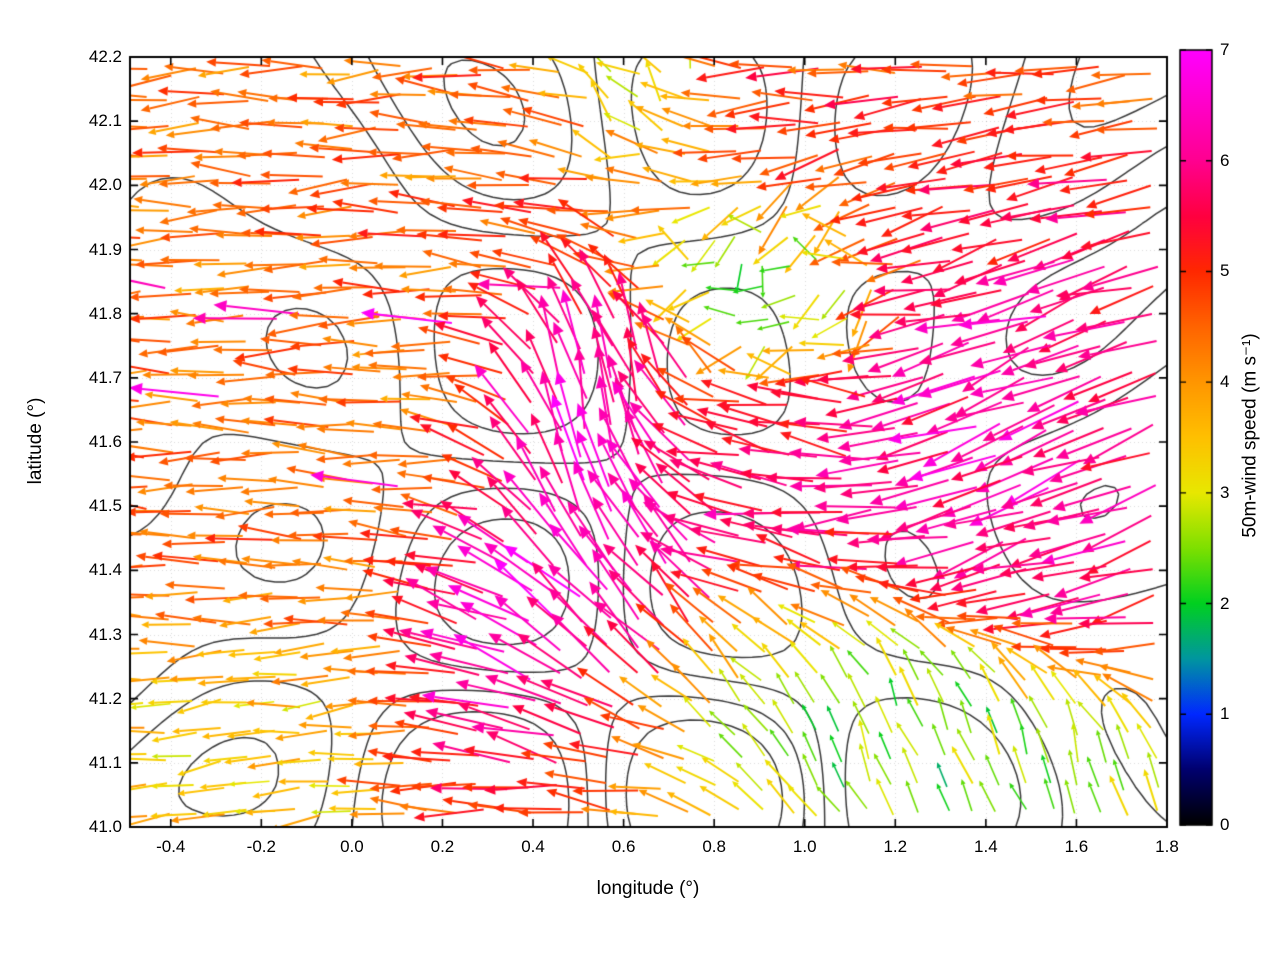 This screenshot has height=960, width=1280. Describe the element at coordinates (1225, 271) in the screenshot. I see `colorbar-tick-label: 5` at that location.